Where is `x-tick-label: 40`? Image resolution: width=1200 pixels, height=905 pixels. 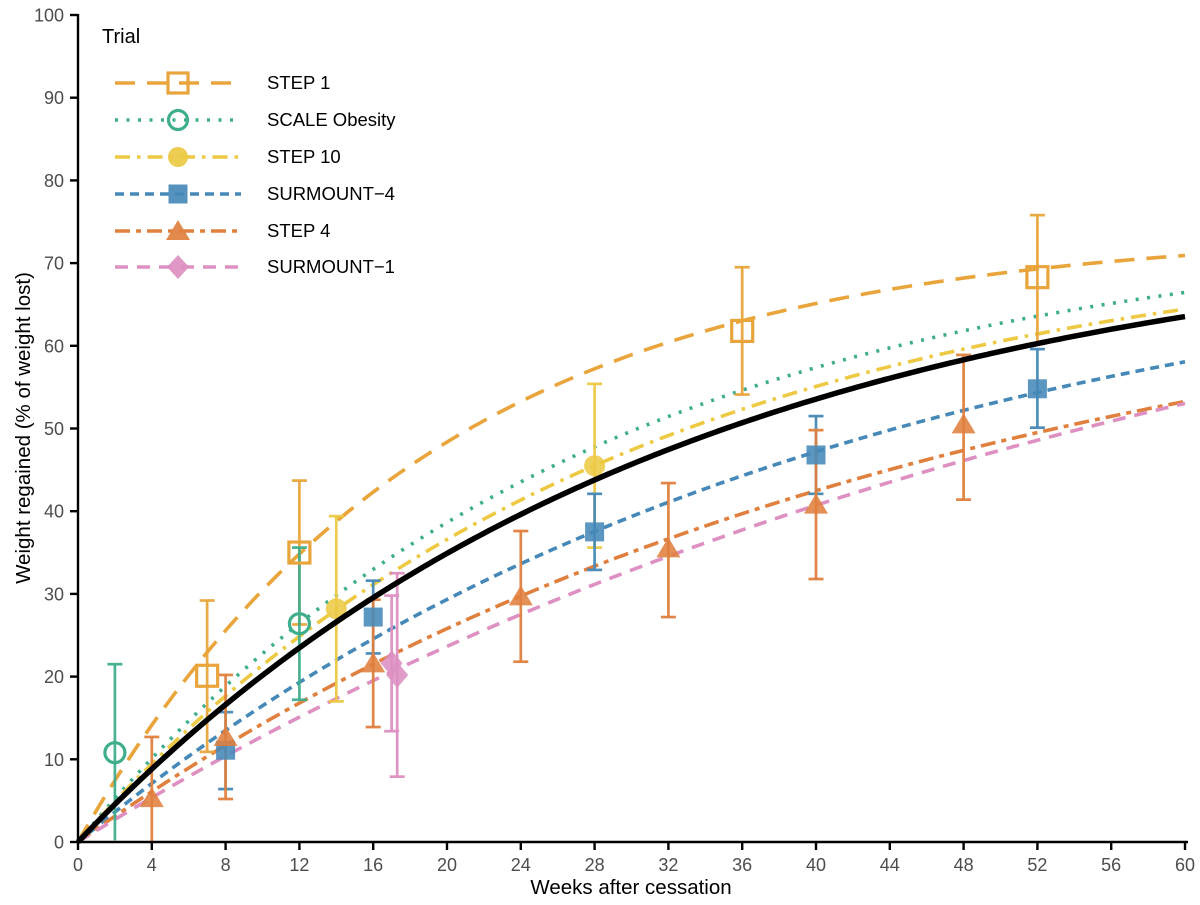
x-tick-label: 40 is located at coordinates (816, 865).